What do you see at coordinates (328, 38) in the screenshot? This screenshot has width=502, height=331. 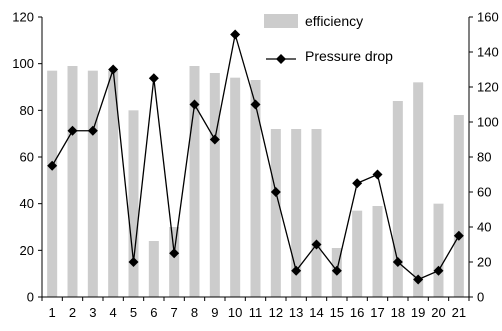 I see `legend: efficiency Pressure drop` at bounding box center [328, 38].